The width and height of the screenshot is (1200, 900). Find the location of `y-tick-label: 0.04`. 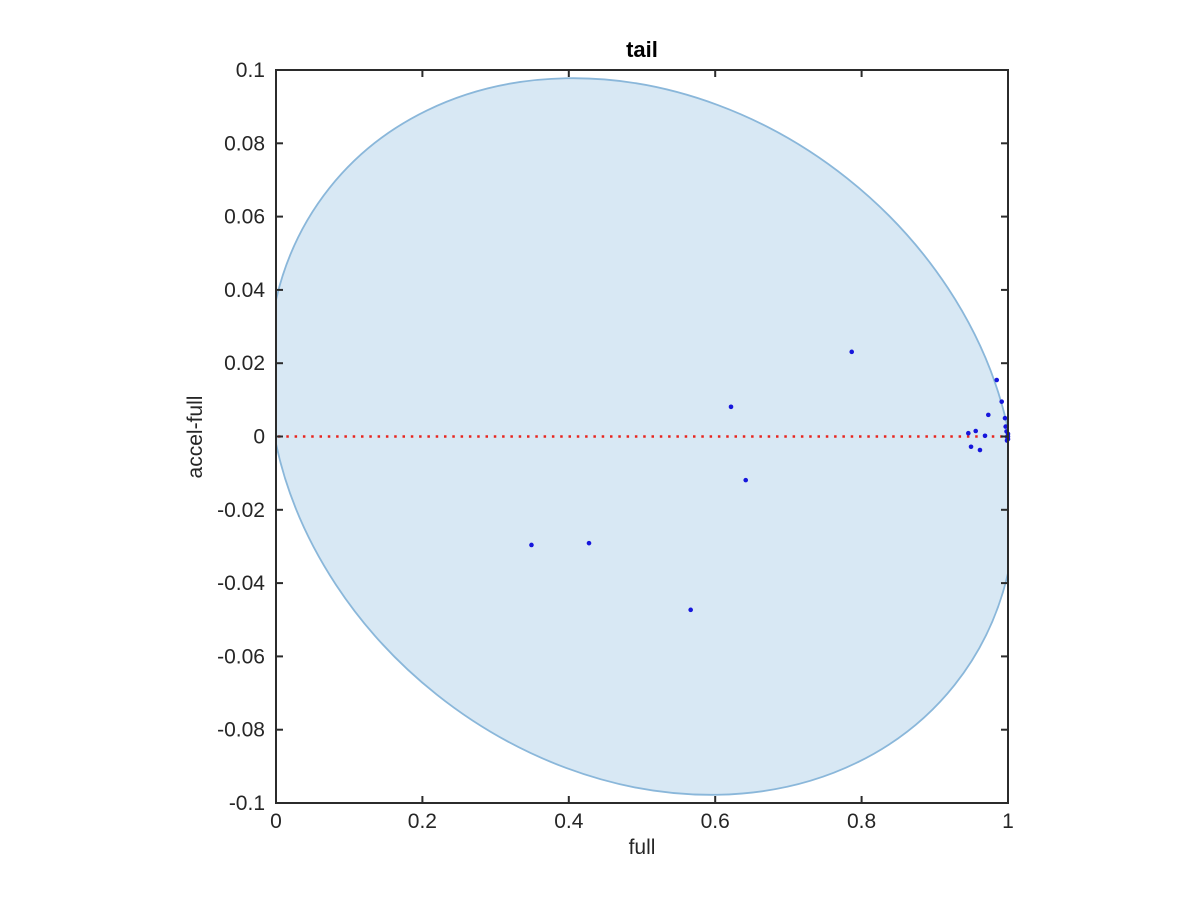

y-tick-label: 0.04 is located at coordinates (244, 290).